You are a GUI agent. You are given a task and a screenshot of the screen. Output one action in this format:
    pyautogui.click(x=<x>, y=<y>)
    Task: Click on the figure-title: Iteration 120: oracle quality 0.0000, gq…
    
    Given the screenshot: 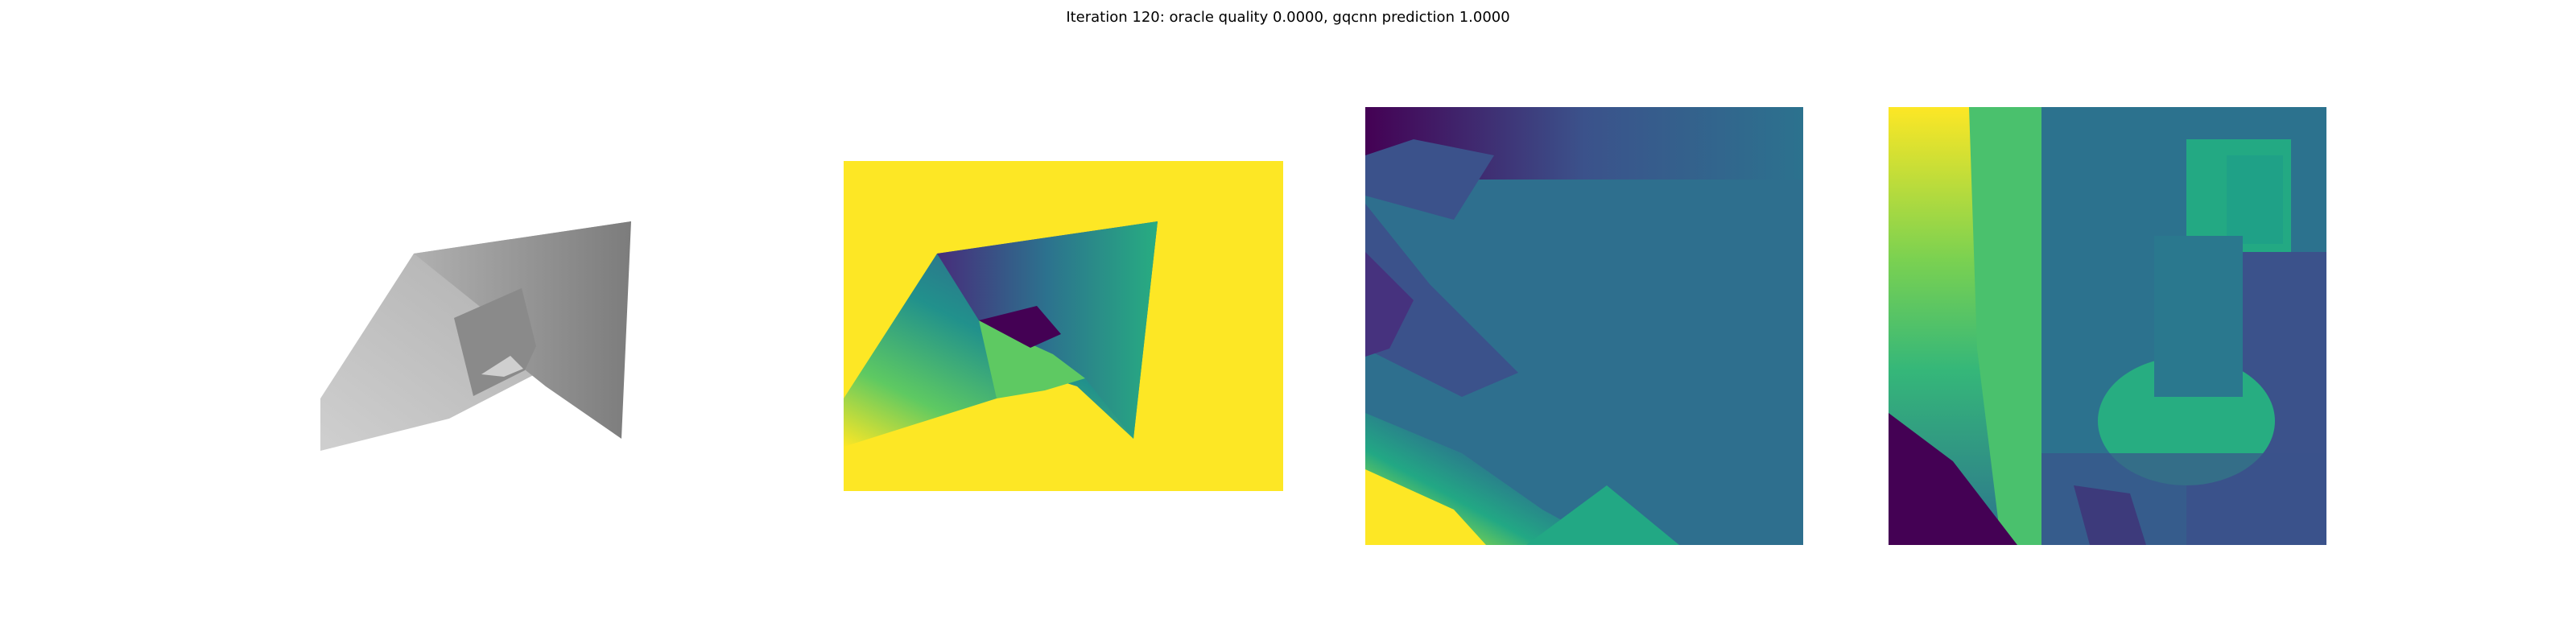 What is the action you would take?
    pyautogui.click(x=1288, y=17)
    